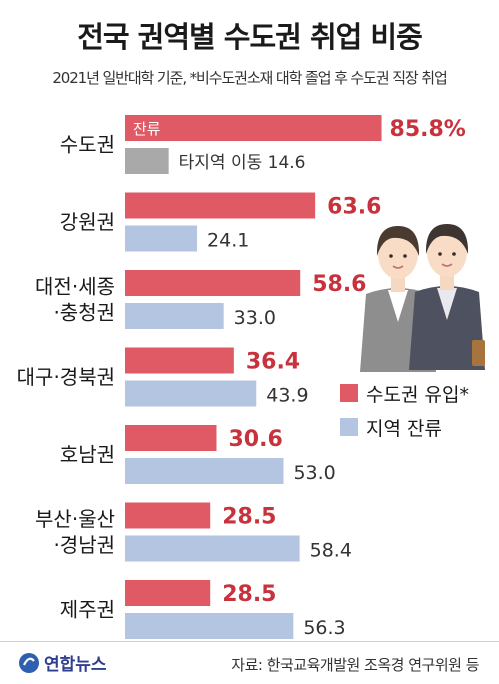 The height and width of the screenshot is (684, 499). Describe the element at coordinates (417, 394) in the screenshot. I see `legend-label-inflow: 수도권 유입*` at that location.